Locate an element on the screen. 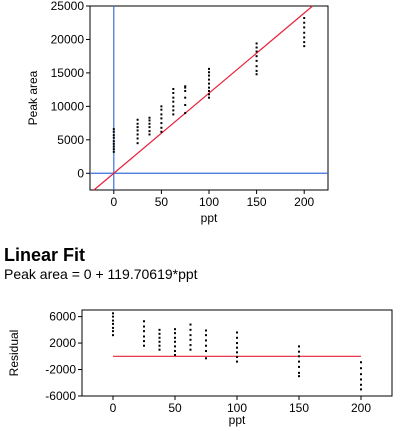  residual-x-tick-label: 0 is located at coordinates (113, 408).